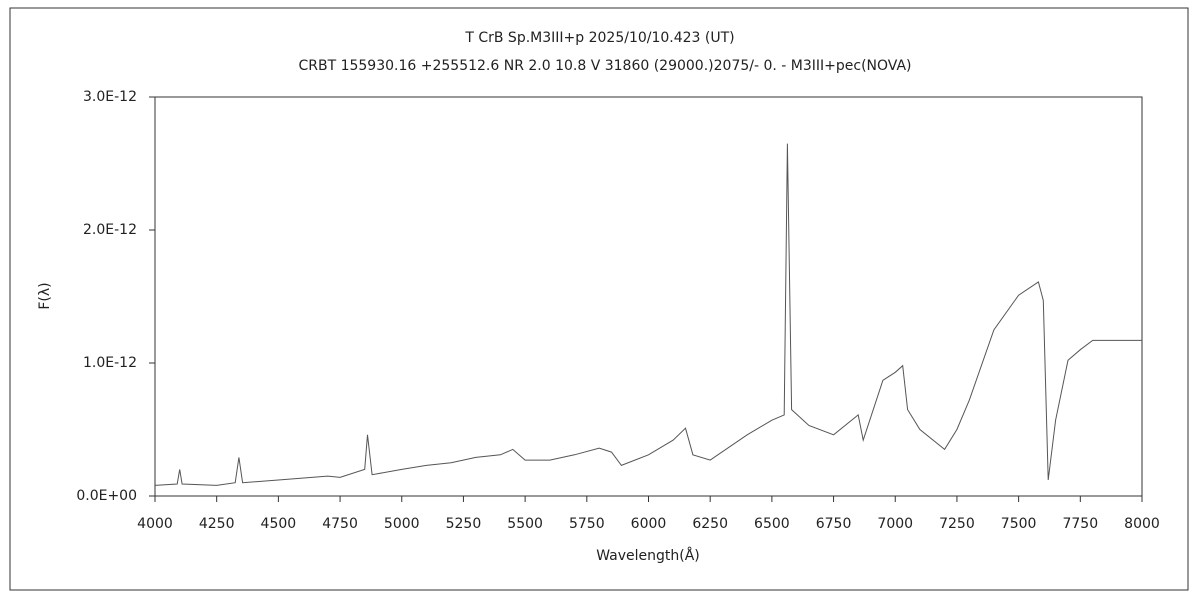 The height and width of the screenshot is (600, 1200). Describe the element at coordinates (1019, 524) in the screenshot. I see `x-tick-label: 7500` at that location.